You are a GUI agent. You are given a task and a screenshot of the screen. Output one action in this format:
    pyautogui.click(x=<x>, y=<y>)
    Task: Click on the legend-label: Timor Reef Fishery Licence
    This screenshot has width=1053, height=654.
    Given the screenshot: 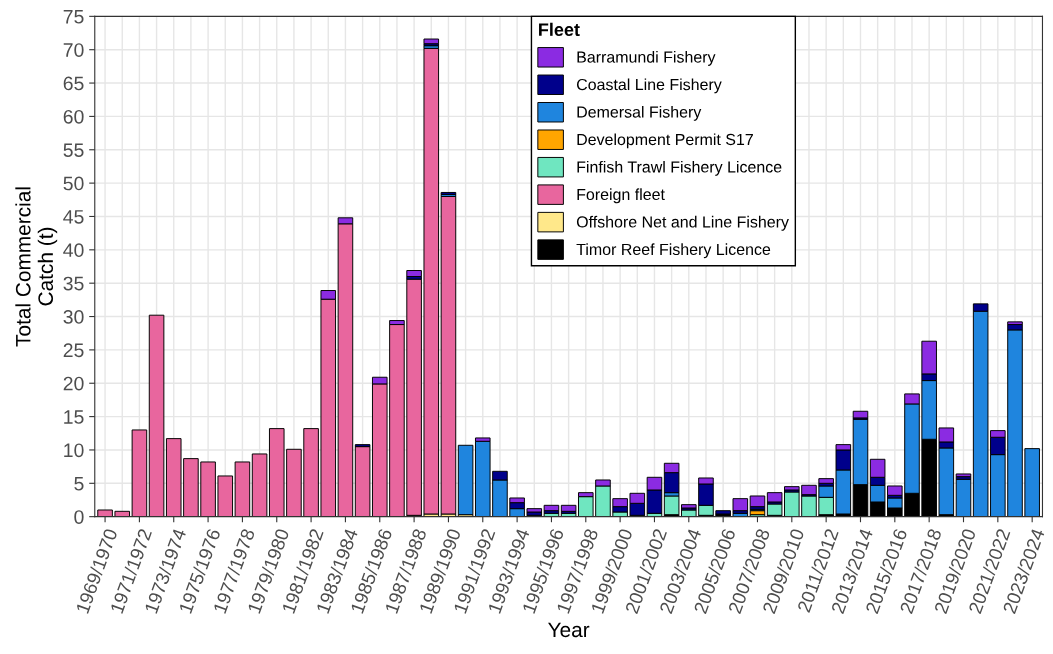 What is the action you would take?
    pyautogui.click(x=673, y=251)
    